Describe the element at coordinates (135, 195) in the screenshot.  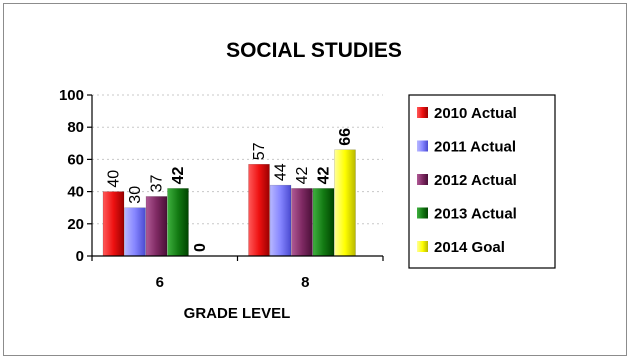
I see `data-label: 30` at that location.